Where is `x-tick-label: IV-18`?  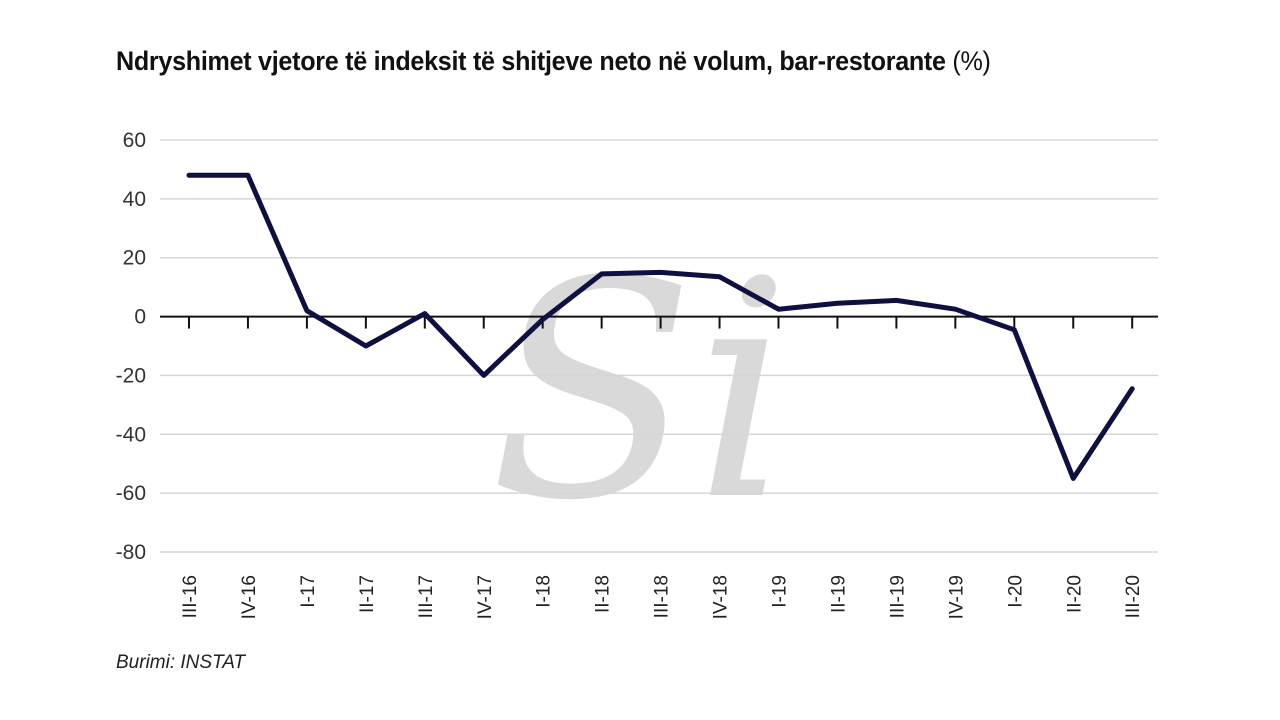
x-tick-label: IV-18 is located at coordinates (721, 597).